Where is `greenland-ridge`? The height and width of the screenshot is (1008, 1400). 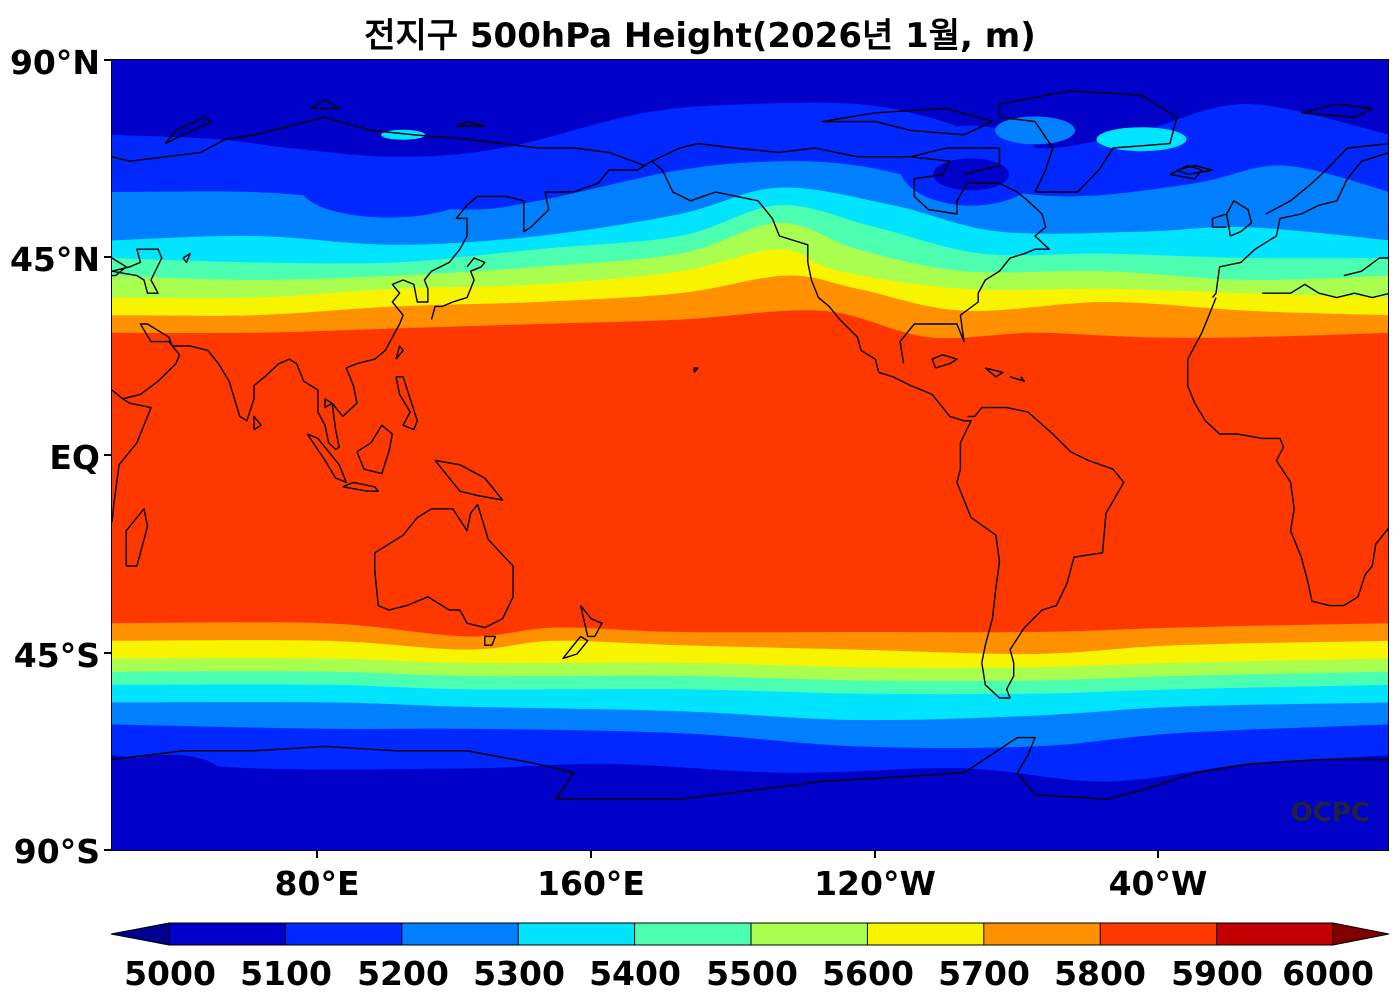 greenland-ridge is located at coordinates (1141, 139).